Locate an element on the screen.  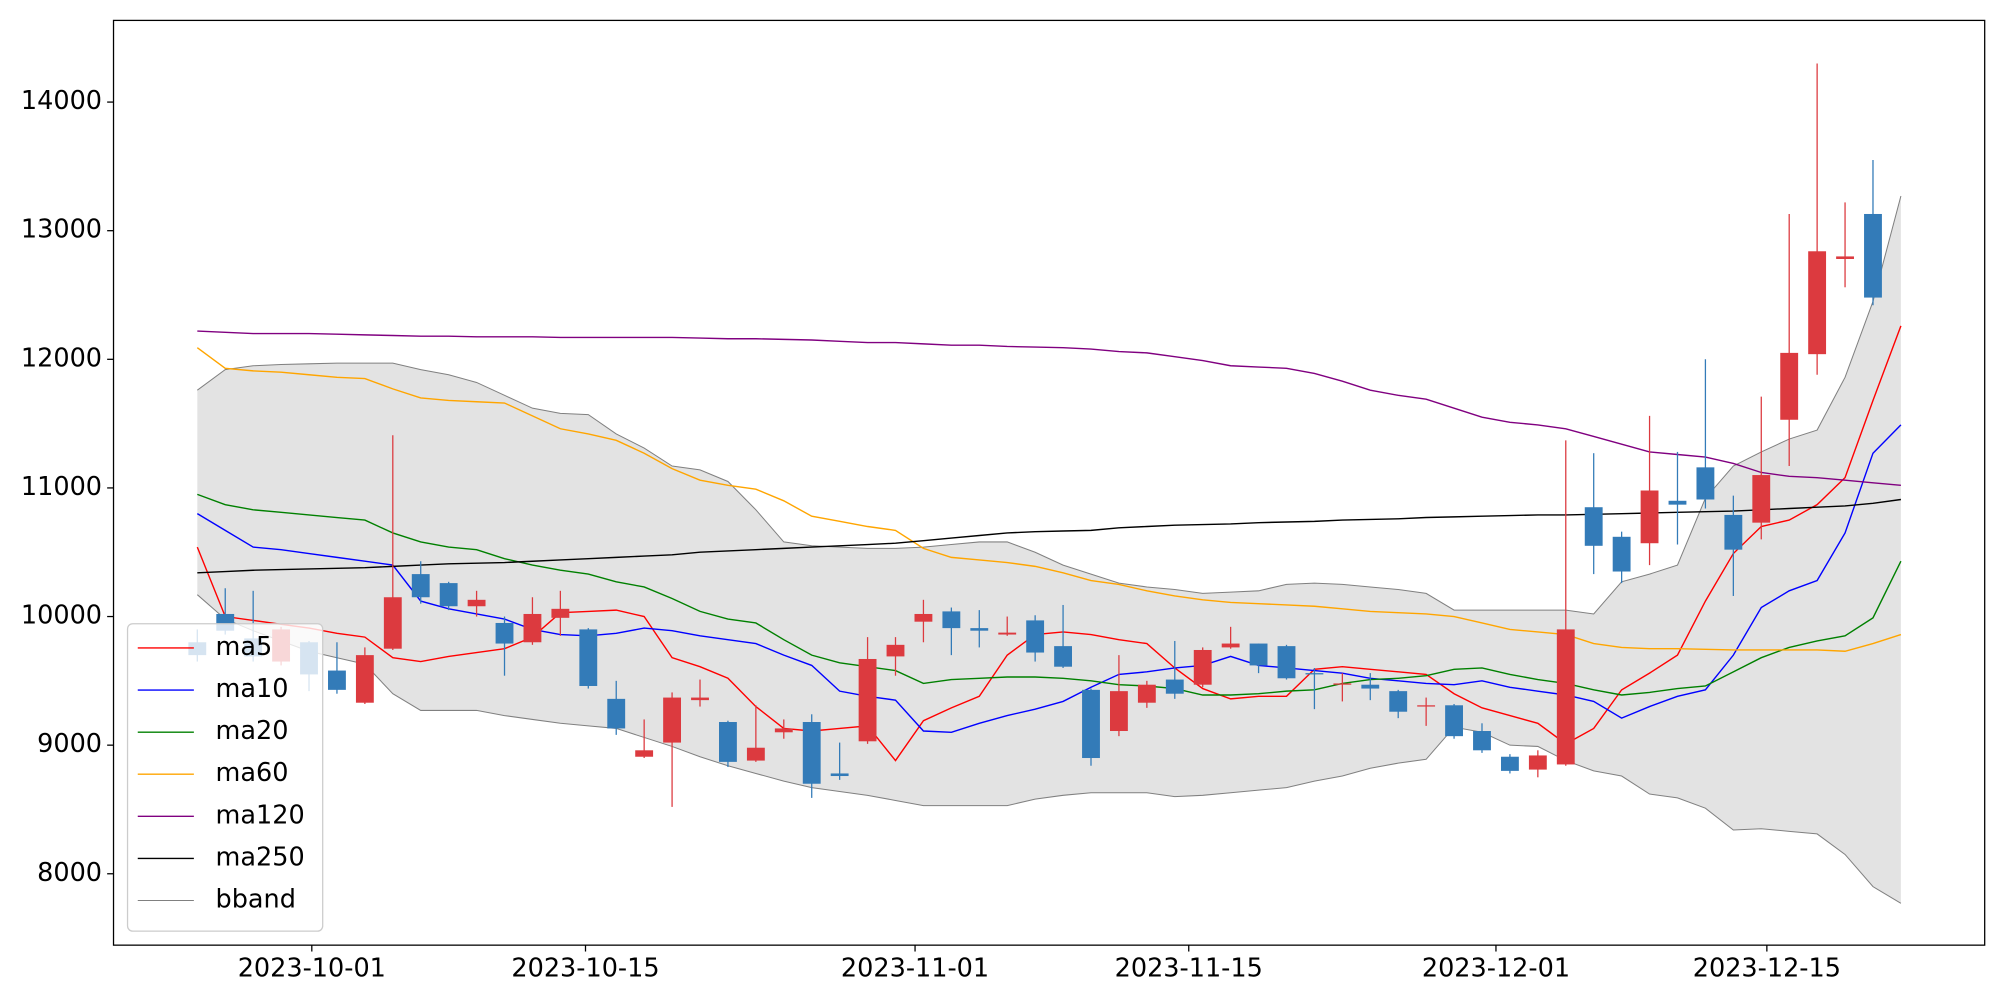
legend-label: ma10 is located at coordinates (252, 689).